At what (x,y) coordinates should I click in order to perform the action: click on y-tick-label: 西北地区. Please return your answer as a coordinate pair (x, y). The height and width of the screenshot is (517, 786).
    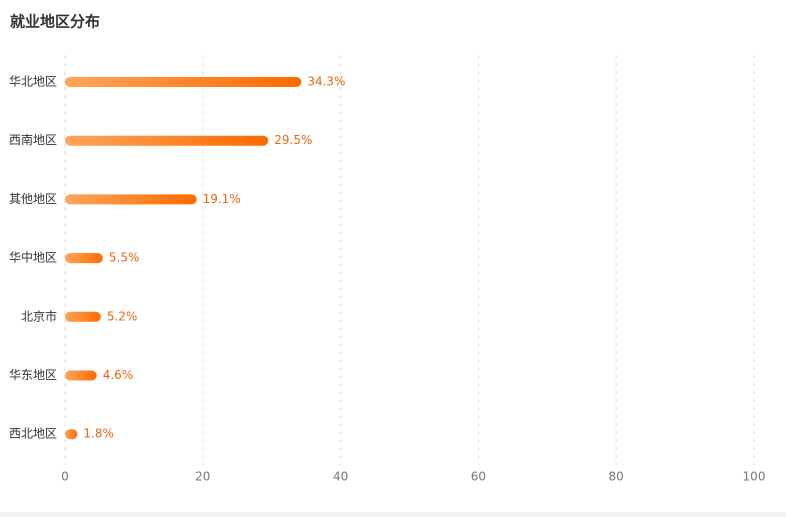
    Looking at the image, I should click on (33, 434).